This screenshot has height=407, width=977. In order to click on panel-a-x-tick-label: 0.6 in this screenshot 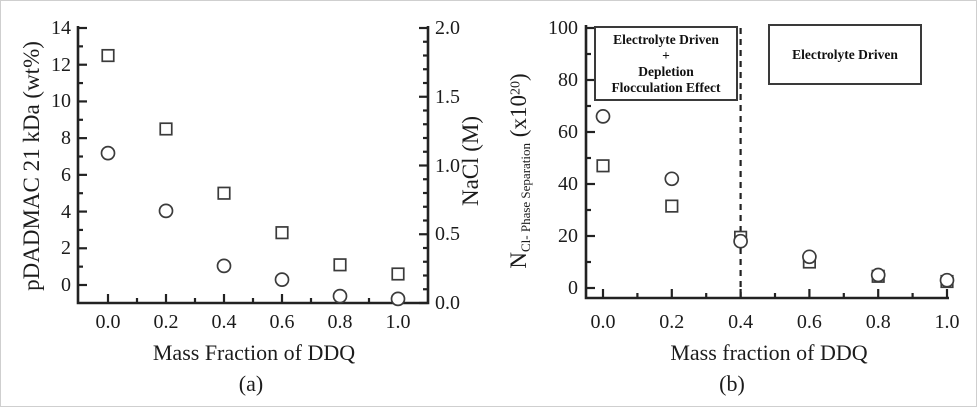, I will do `click(282, 322)`.